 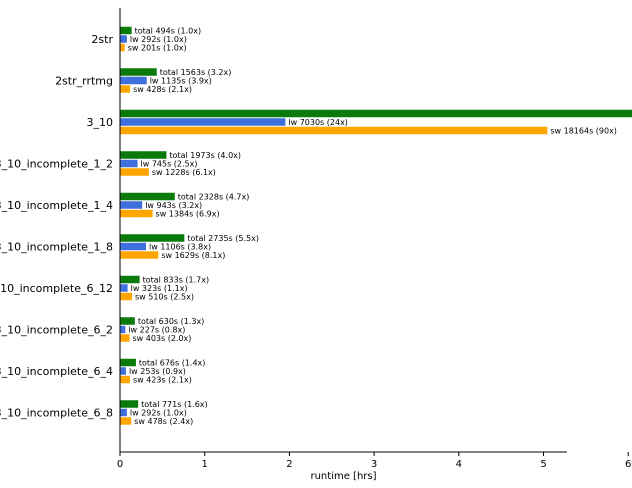 I want to click on category-label: 2str, so click(x=102, y=39).